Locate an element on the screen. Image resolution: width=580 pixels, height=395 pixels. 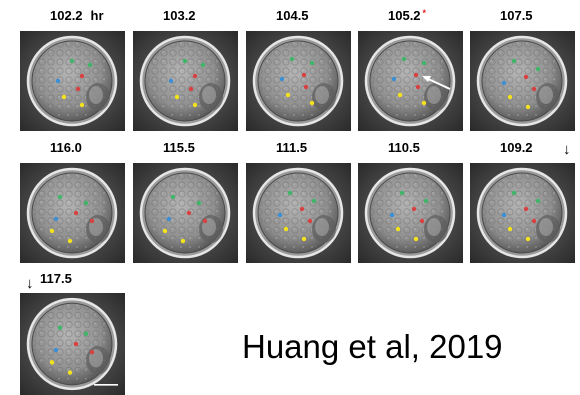
timepoint-label: 110.5 is located at coordinates (404, 147).